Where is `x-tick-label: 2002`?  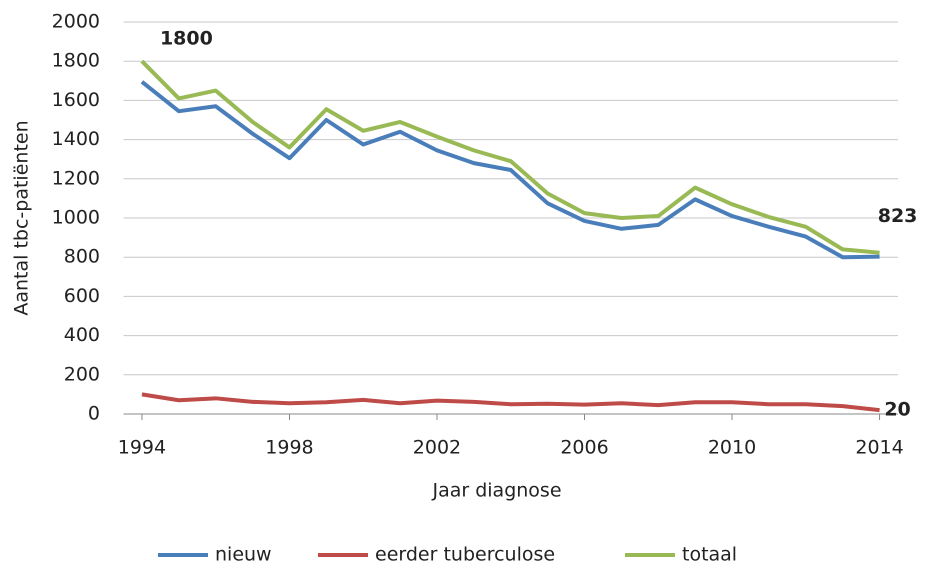 x-tick-label: 2002 is located at coordinates (437, 448).